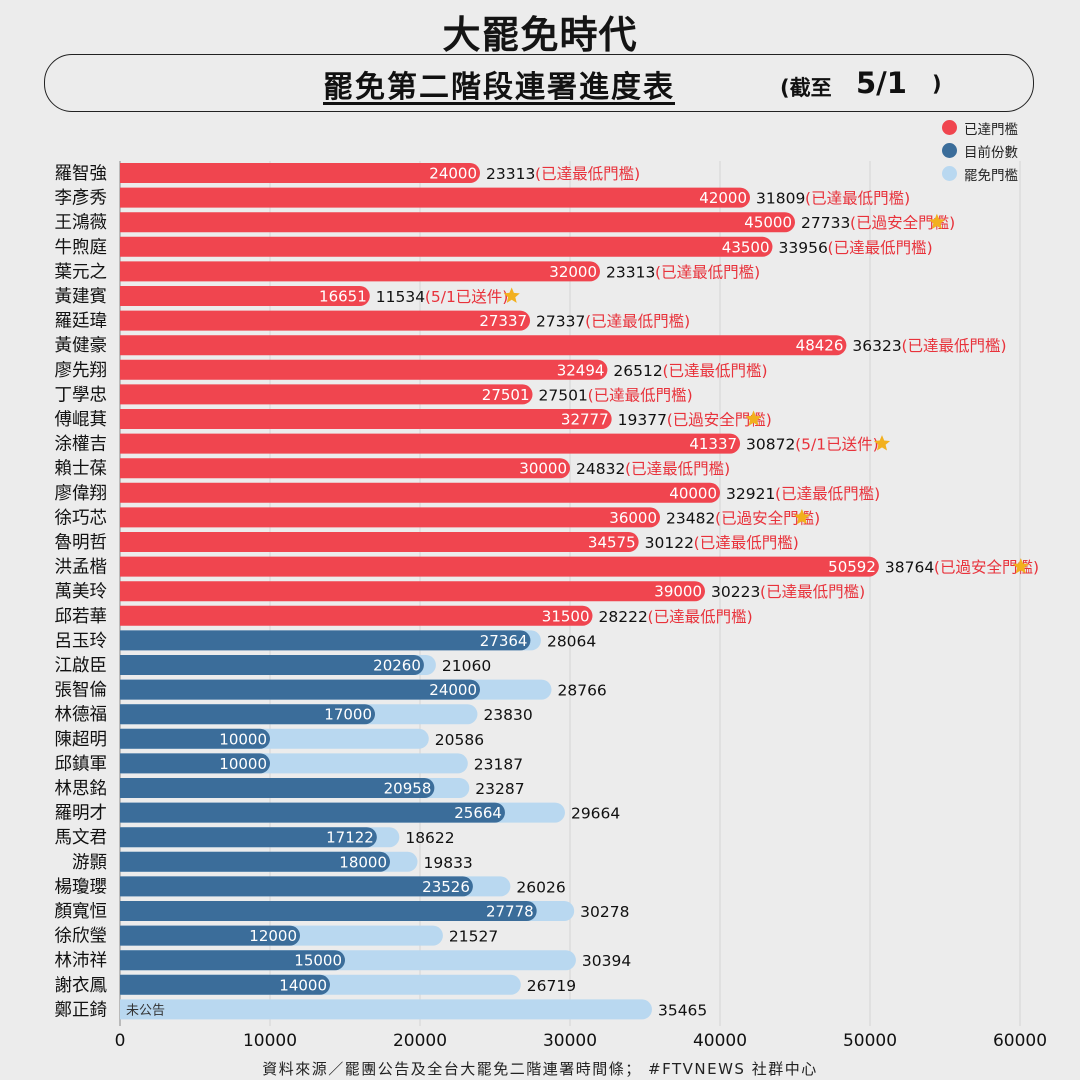 The width and height of the screenshot is (1080, 1080). Describe the element at coordinates (503, 321) in the screenshot. I see `bar-value-label: 27337` at that location.